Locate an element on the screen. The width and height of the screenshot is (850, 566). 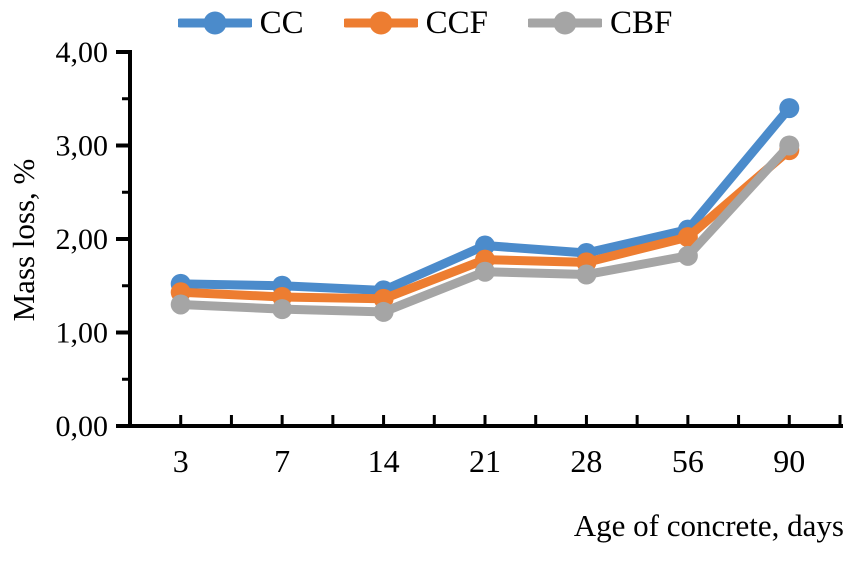
legend-item-CCF: CCF is located at coordinates (416, 22).